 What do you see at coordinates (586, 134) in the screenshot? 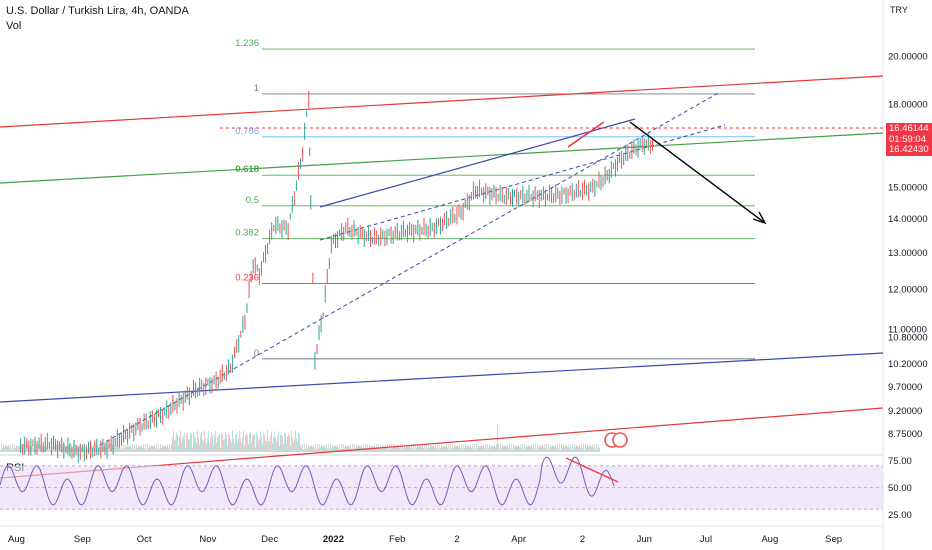
I see `red-highlight-line` at bounding box center [586, 134].